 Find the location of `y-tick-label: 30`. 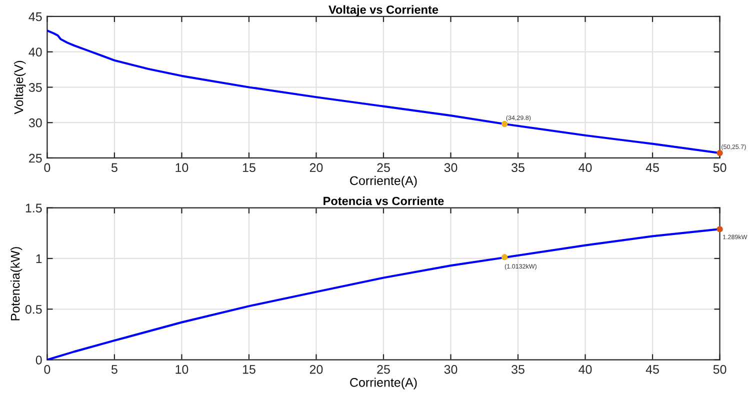

y-tick-label: 30 is located at coordinates (35, 123).